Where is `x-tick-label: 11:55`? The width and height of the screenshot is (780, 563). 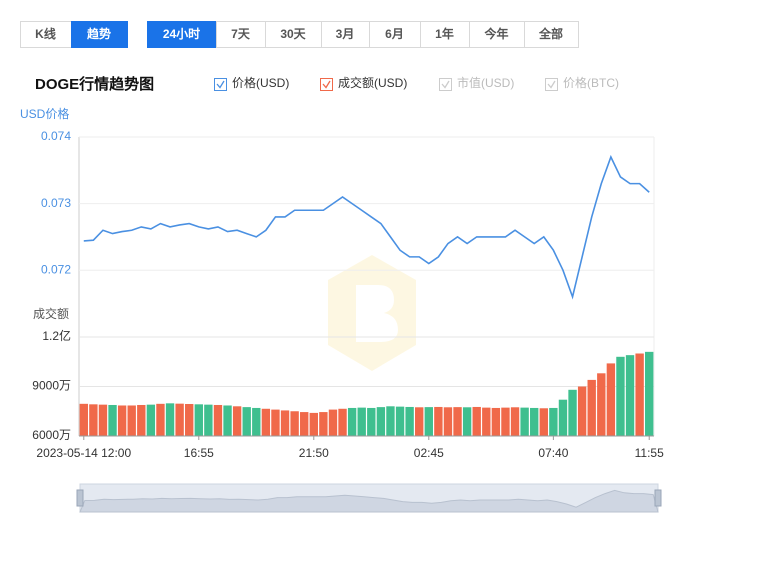 x-tick-label: 11:55 is located at coordinates (649, 453).